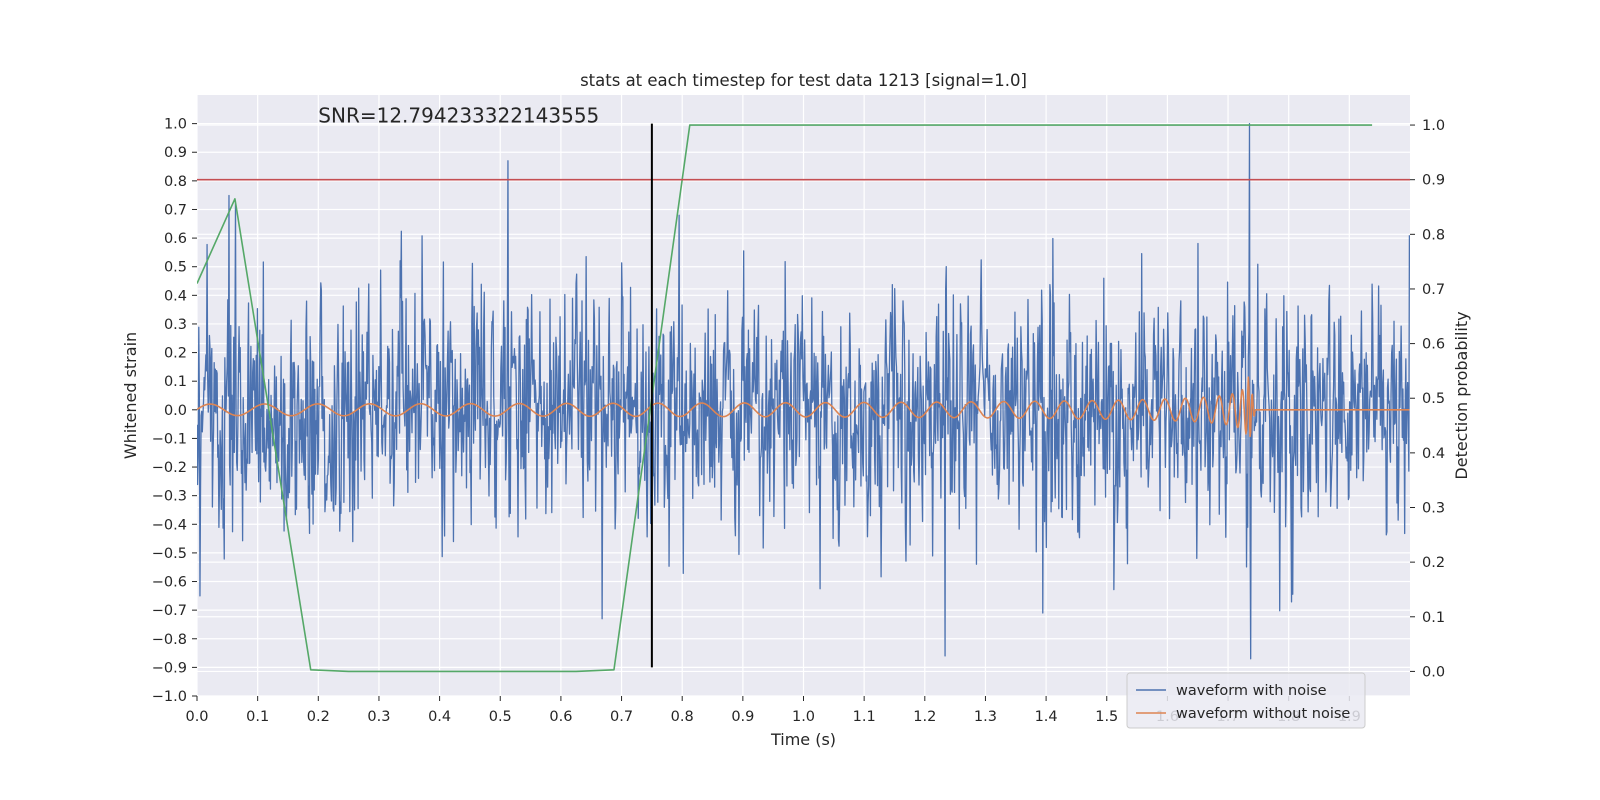 This screenshot has height=800, width=1600. I want to click on x-tick-label: 0.5, so click(500, 717).